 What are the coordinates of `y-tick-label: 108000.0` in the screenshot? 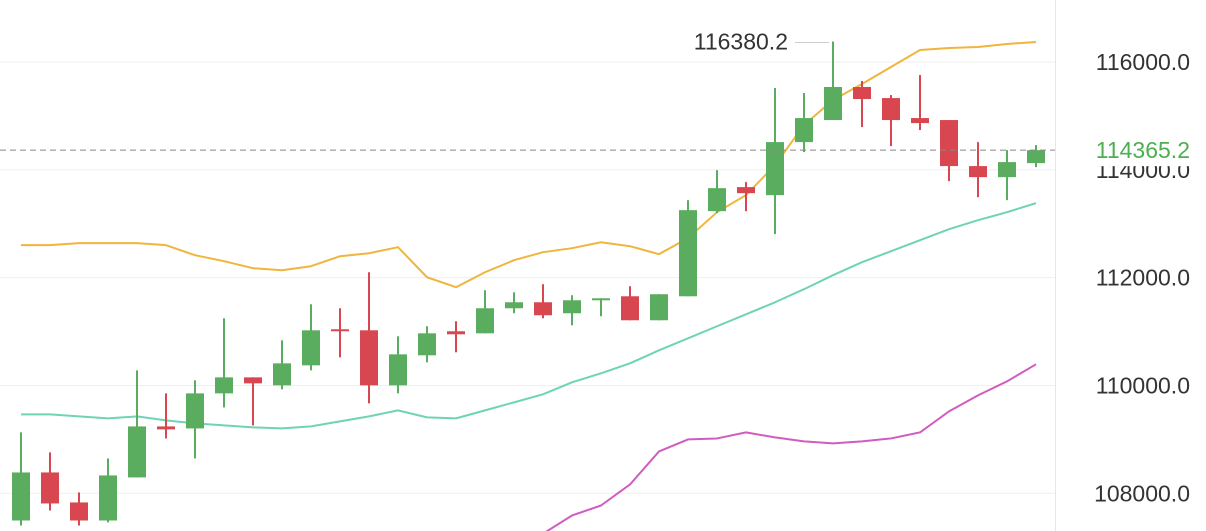 It's located at (1142, 493).